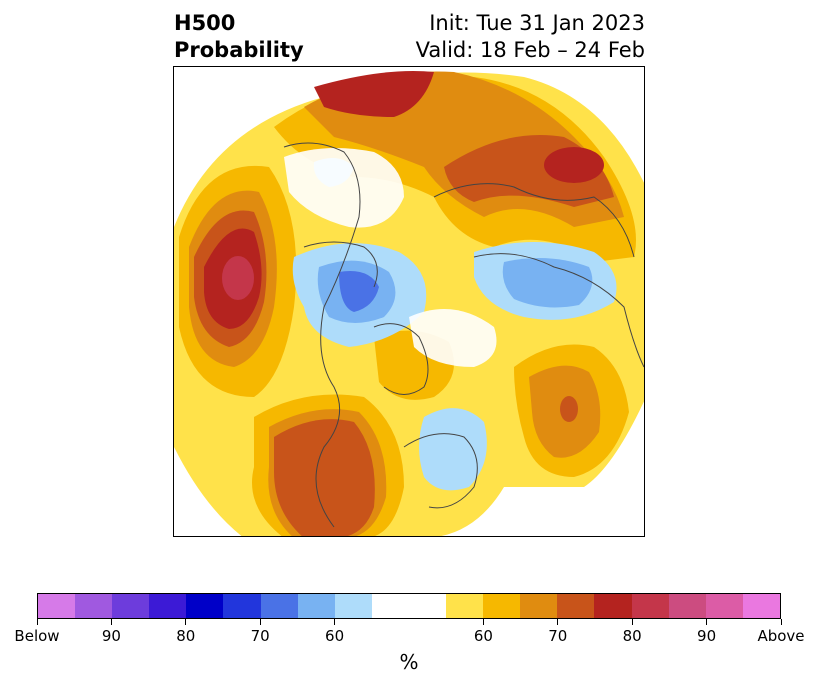  Describe the element at coordinates (239, 37) in the screenshot. I see `title-block: H500 Probability` at that location.